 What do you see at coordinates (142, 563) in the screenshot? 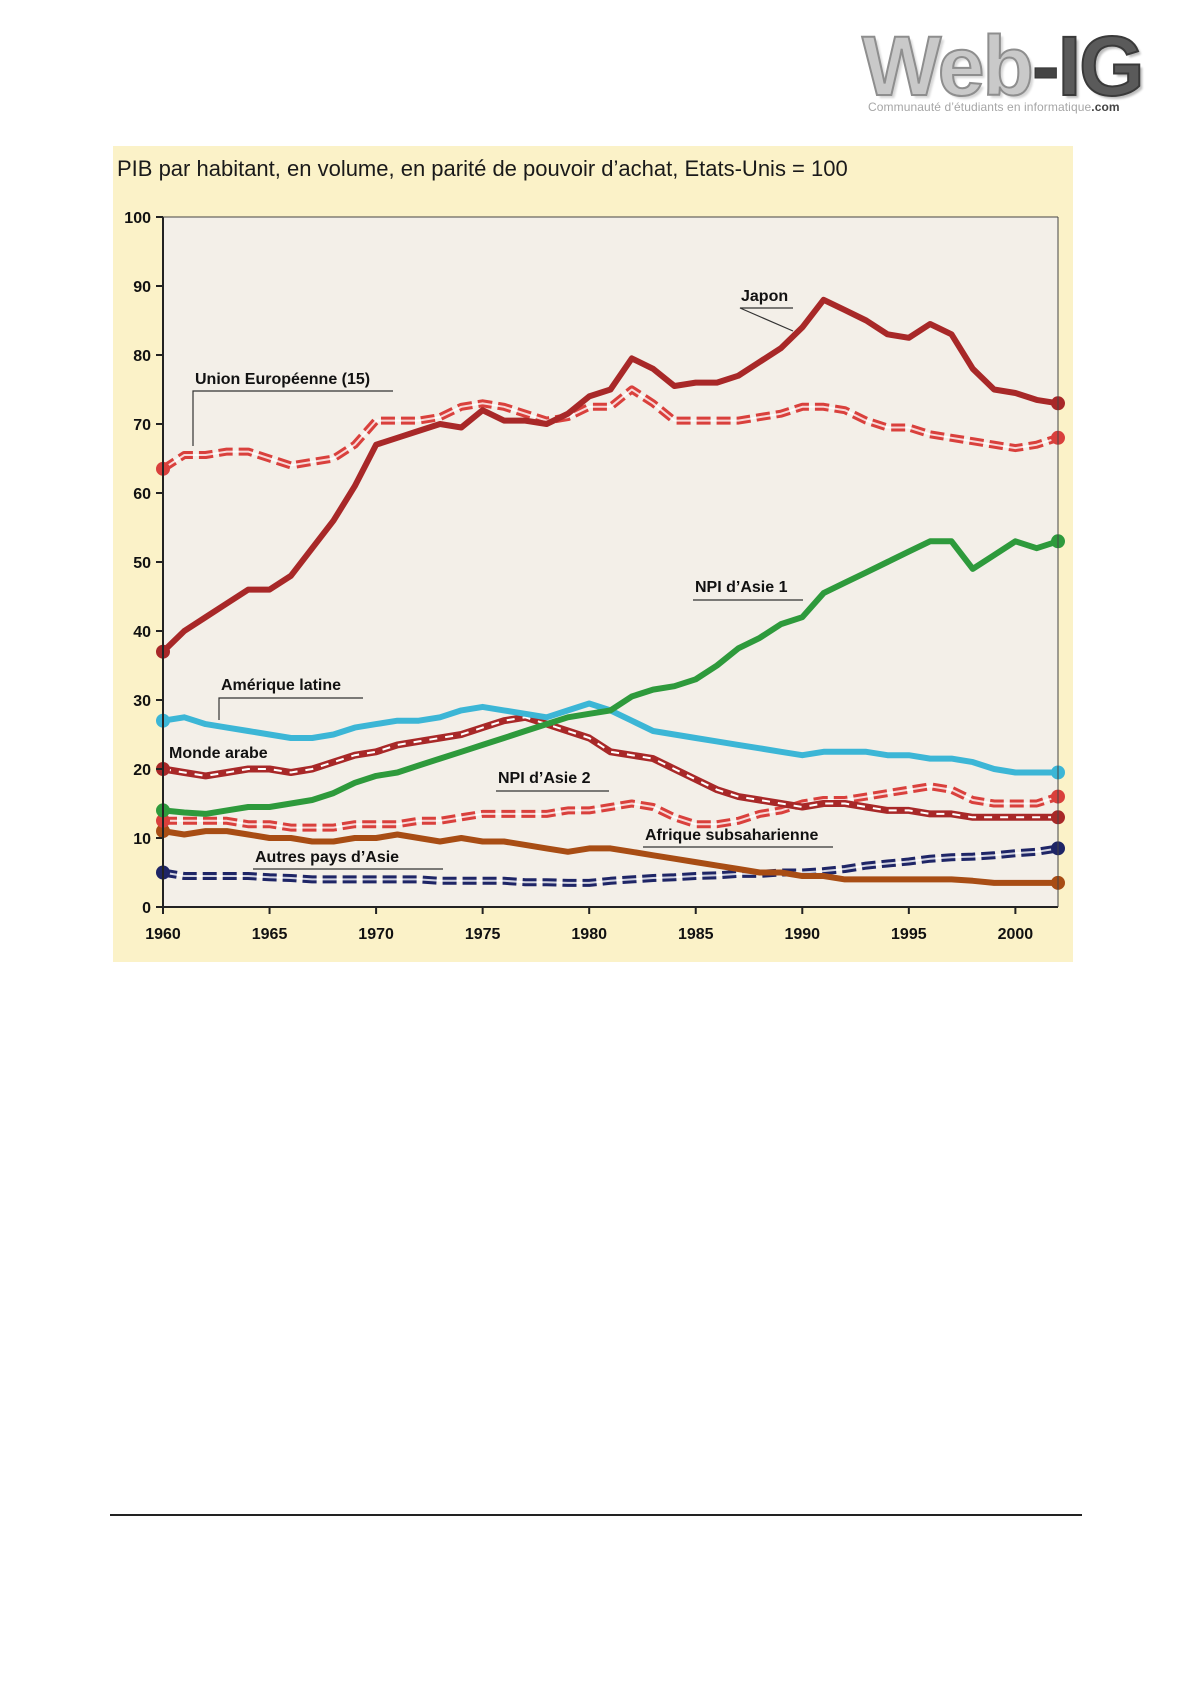
I see `y-tick-label: 50` at bounding box center [142, 563].